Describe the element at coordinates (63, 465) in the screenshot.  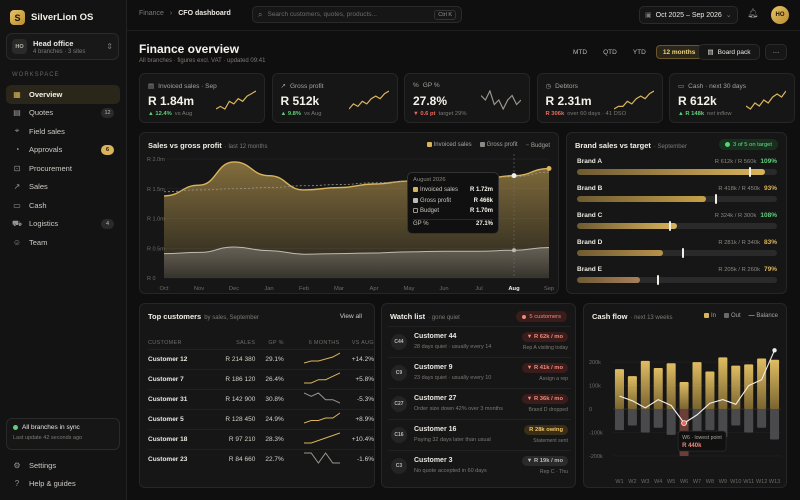
I see `sidebar-bottom-settings: ⚙ Settings` at that location.